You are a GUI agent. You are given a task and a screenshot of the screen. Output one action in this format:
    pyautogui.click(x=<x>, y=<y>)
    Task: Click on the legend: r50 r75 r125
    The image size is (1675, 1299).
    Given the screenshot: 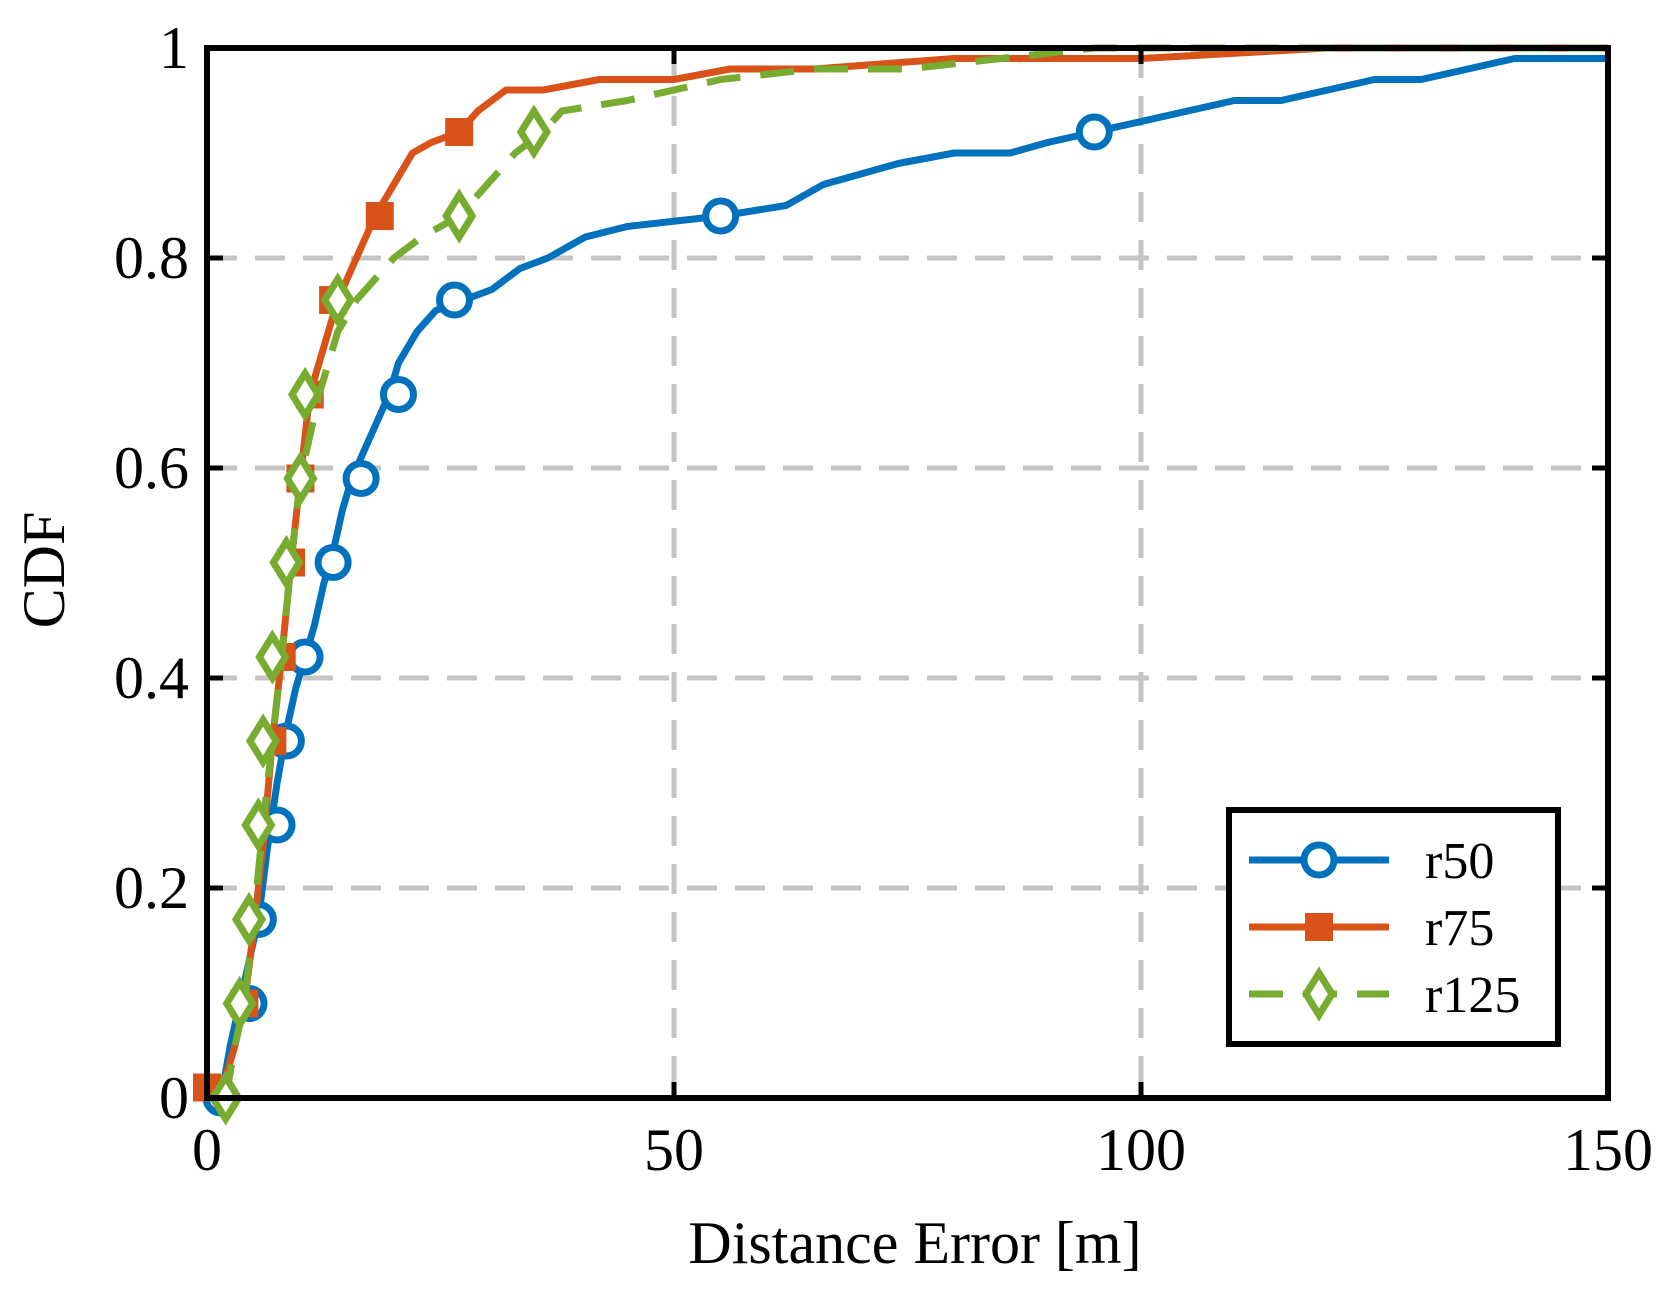 What is the action you would take?
    pyautogui.click(x=1393, y=927)
    